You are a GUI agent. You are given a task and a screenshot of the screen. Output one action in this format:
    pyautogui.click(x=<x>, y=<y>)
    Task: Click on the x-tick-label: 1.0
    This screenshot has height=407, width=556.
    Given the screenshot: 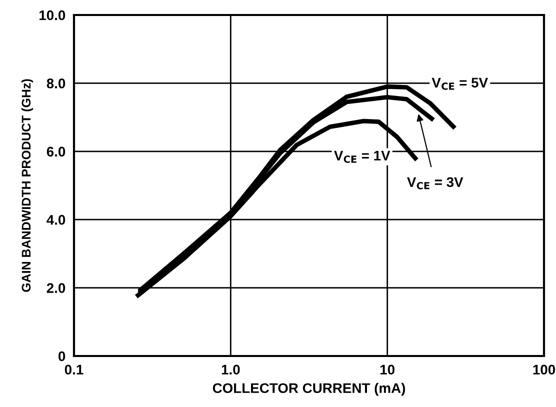 What is the action you would take?
    pyautogui.click(x=231, y=369)
    